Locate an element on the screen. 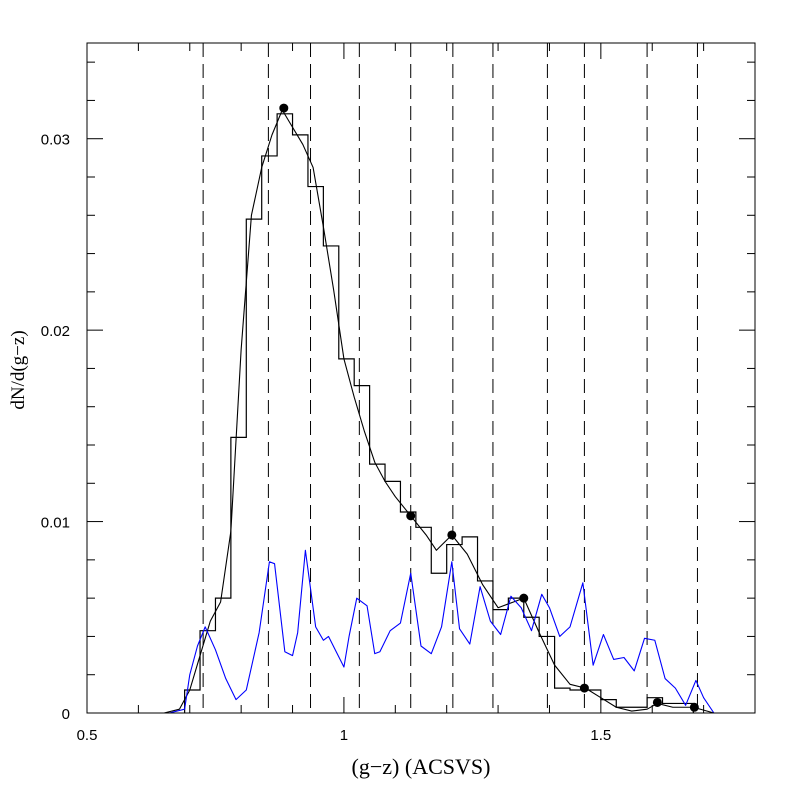  y-tick-label: 0 is located at coordinates (66, 714).